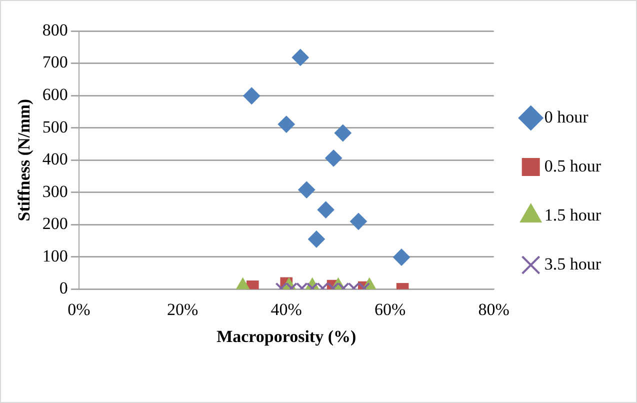 Image resolution: width=637 pixels, height=403 pixels. What do you see at coordinates (286, 309) in the screenshot?
I see `x-tick-label: 40%` at bounding box center [286, 309].